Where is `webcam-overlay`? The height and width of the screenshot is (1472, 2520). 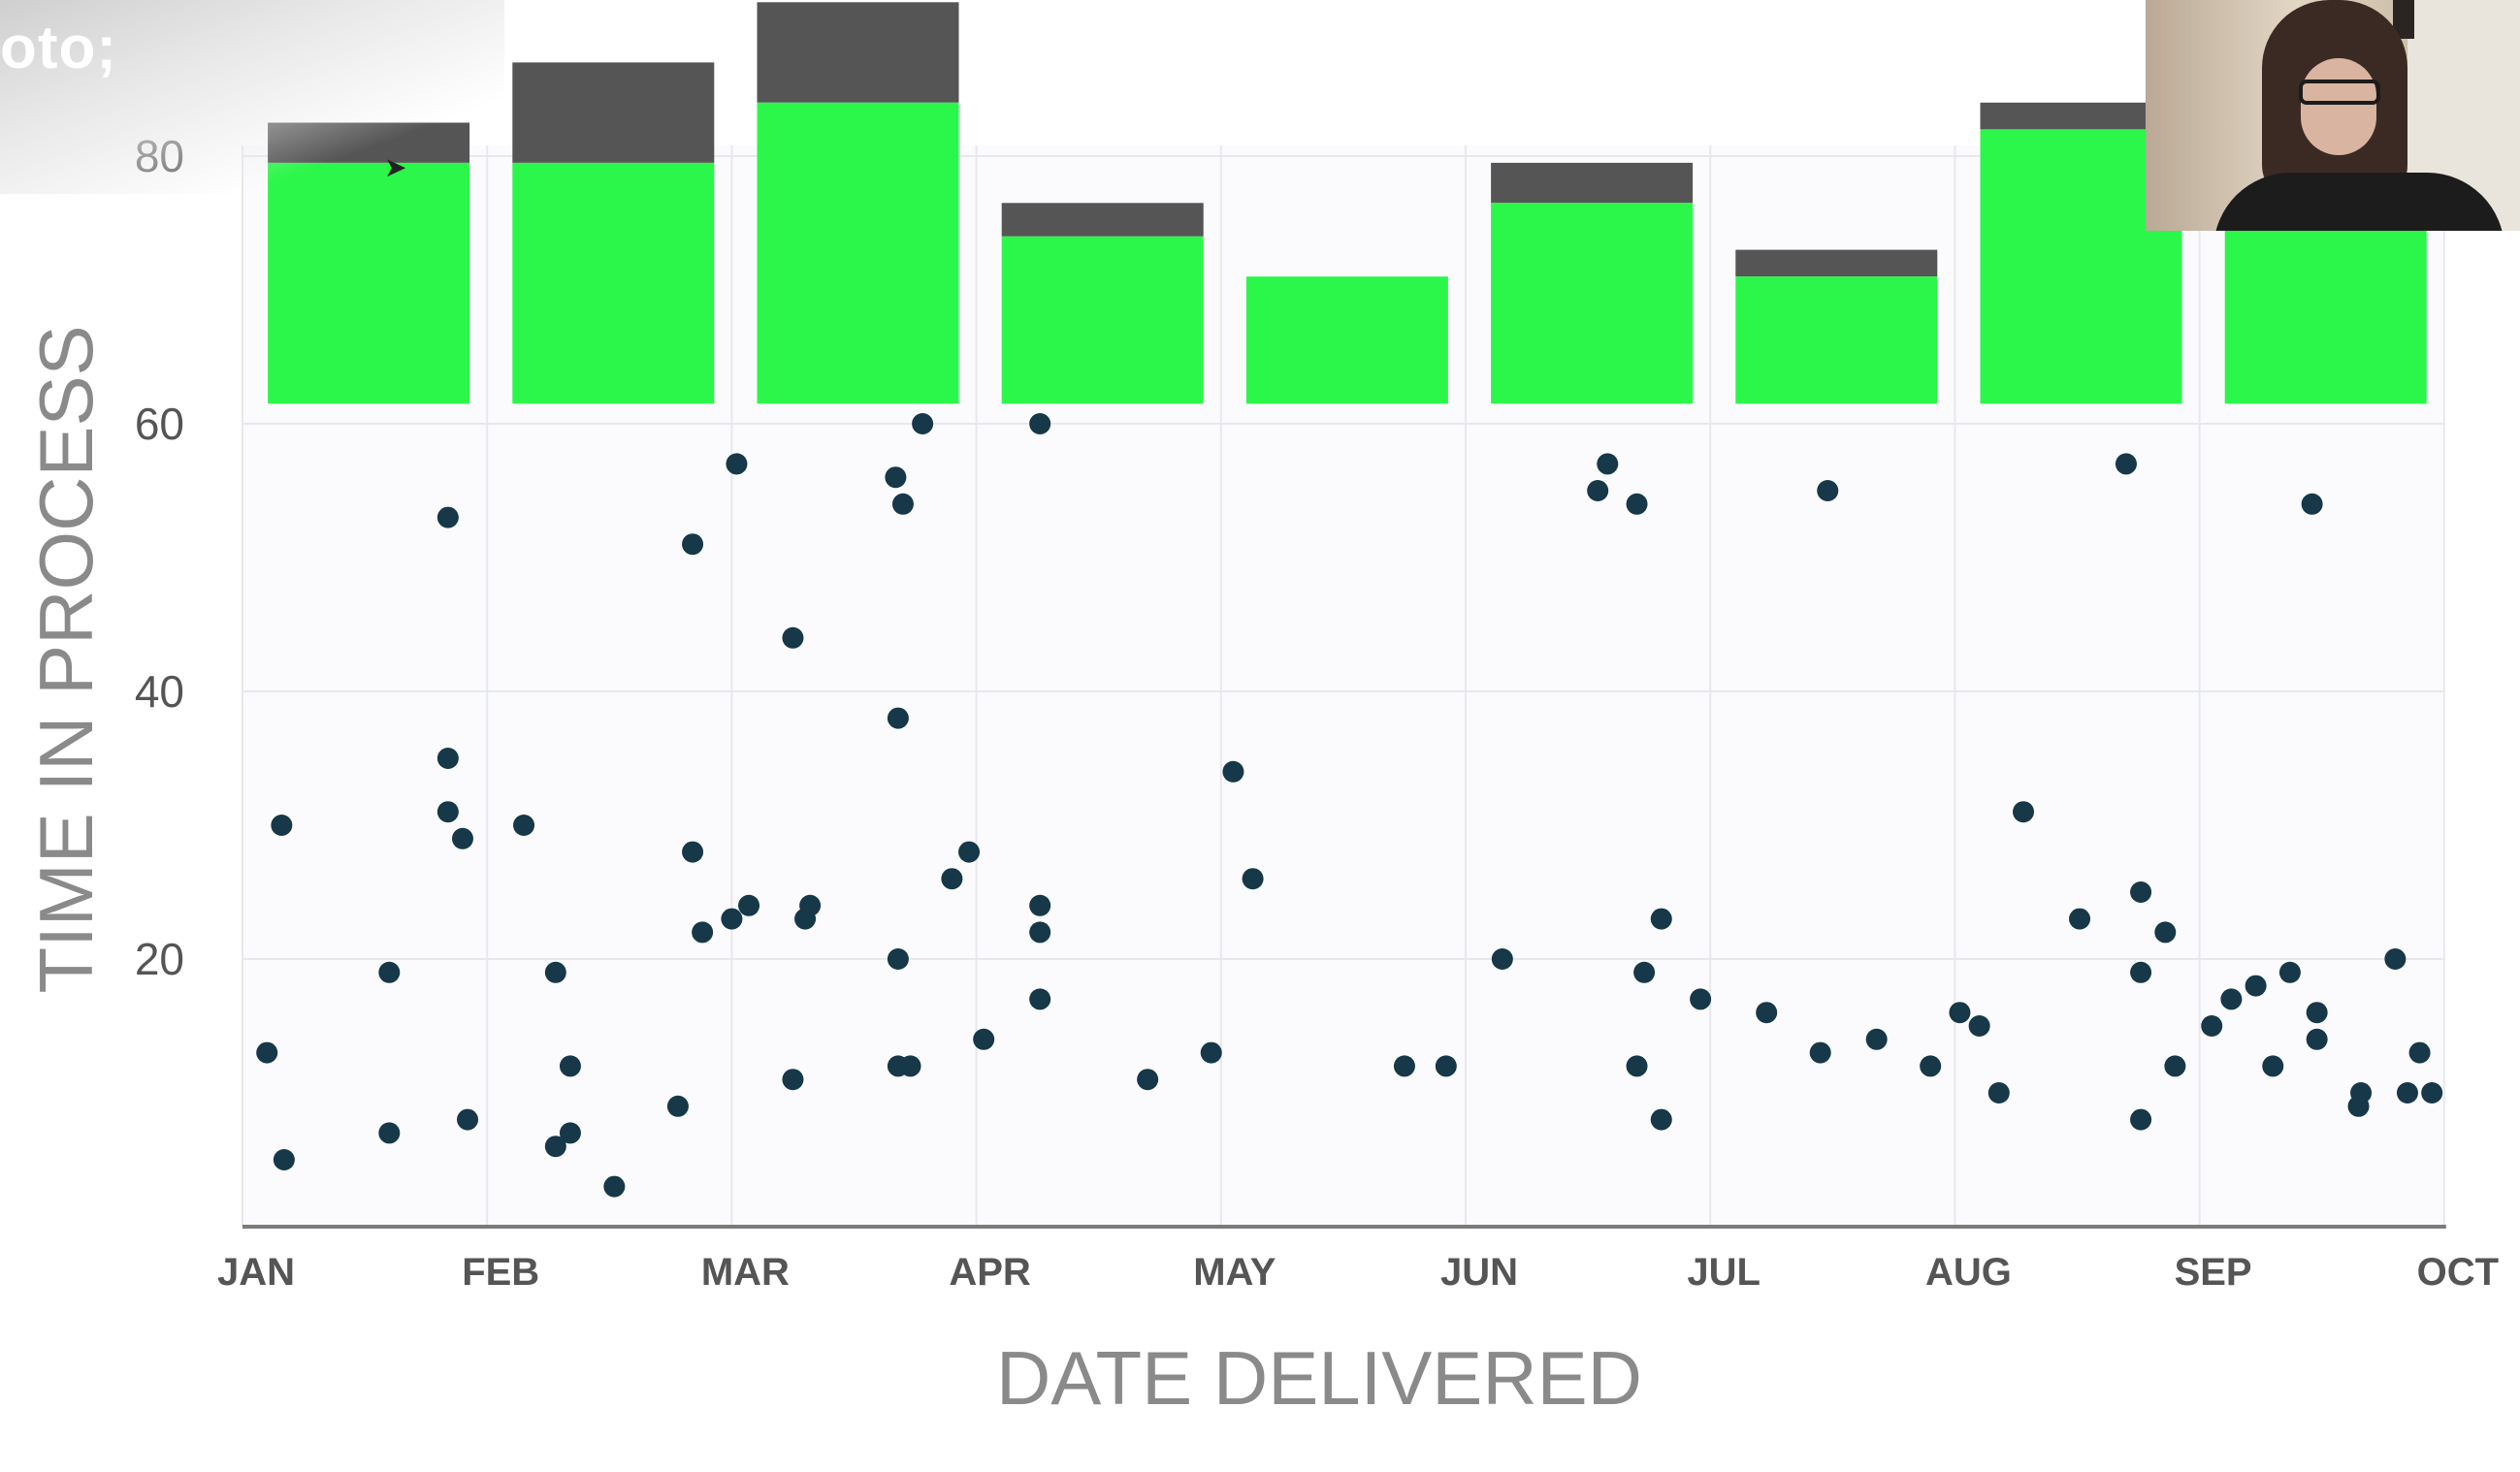 webcam-overlay is located at coordinates (2333, 115).